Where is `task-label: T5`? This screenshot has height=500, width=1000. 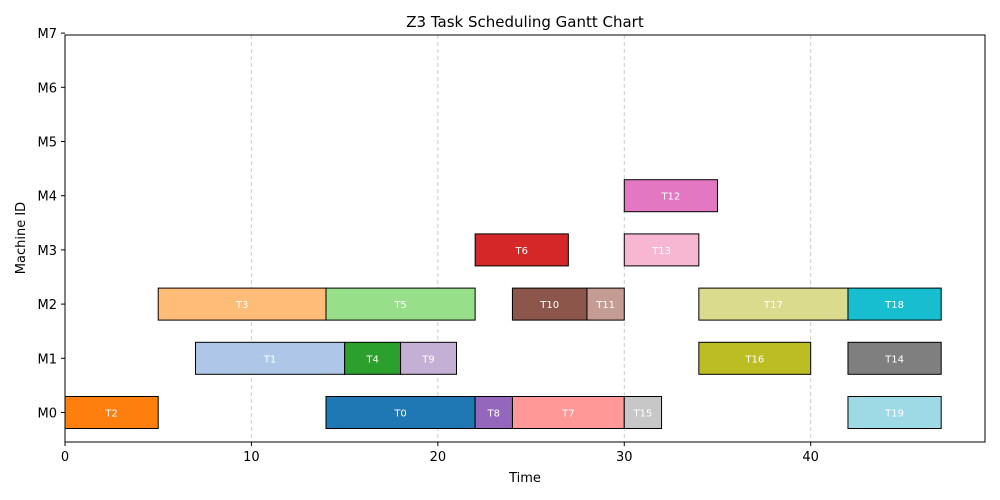
task-label: T5 is located at coordinates (399, 305).